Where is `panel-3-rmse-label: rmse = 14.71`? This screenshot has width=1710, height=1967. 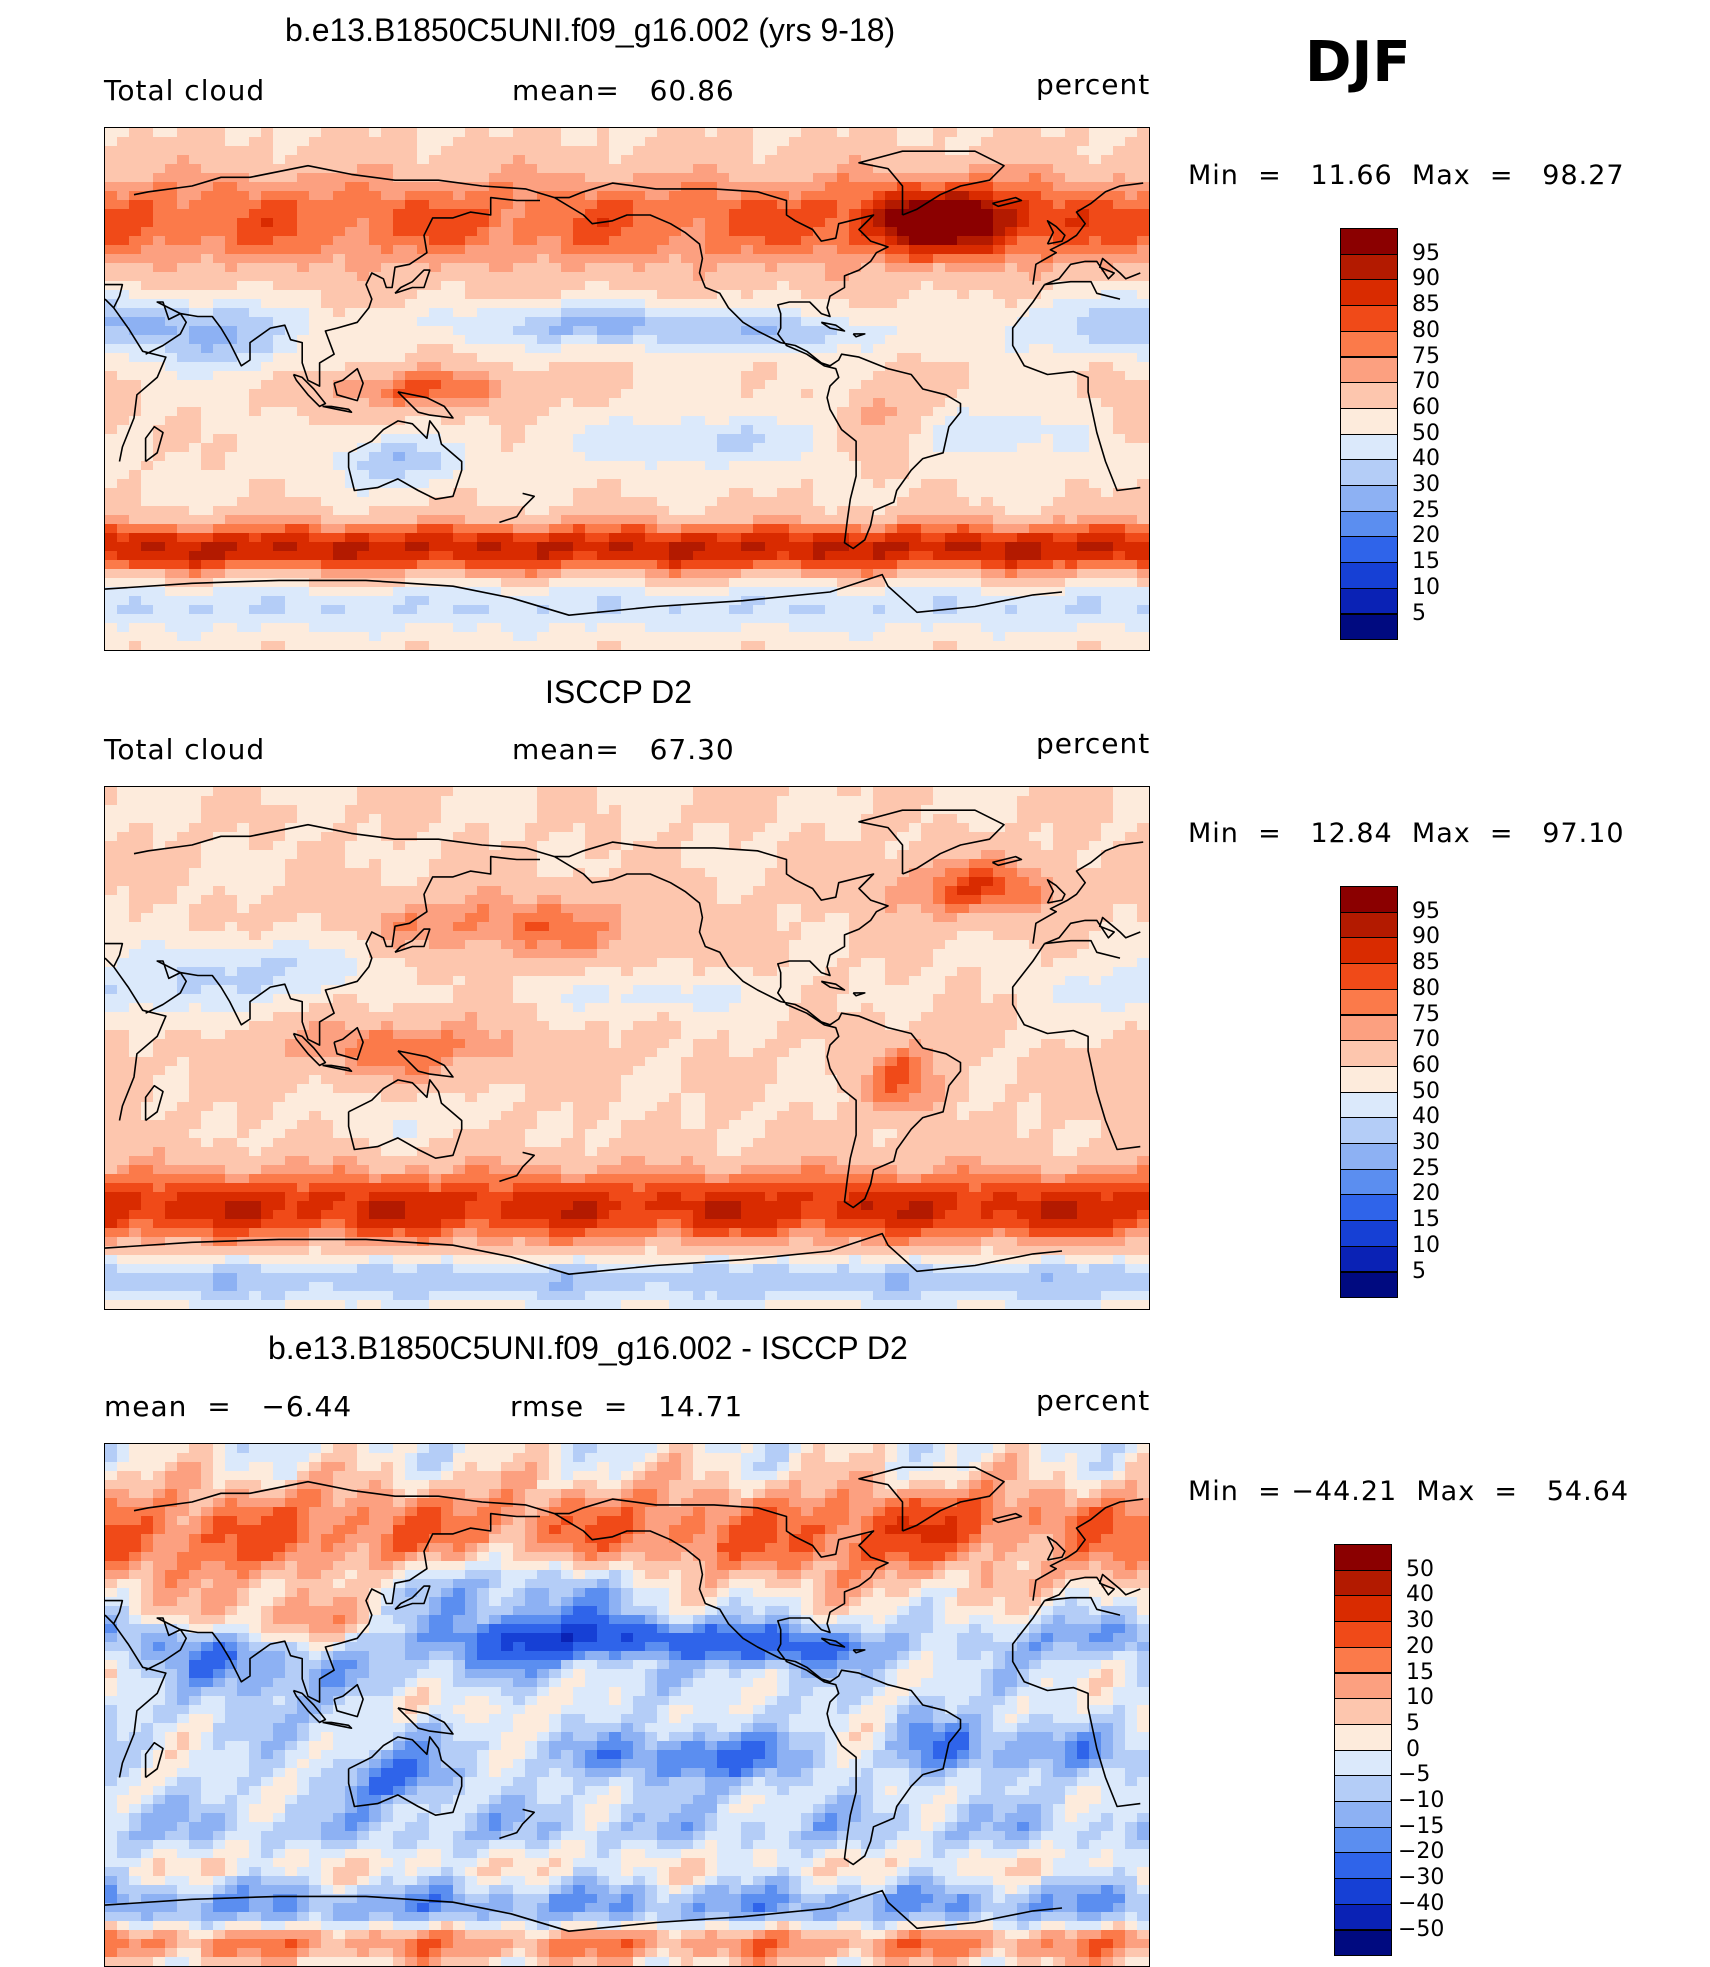 panel-3-rmse-label: rmse = 14.71 is located at coordinates (626, 1406).